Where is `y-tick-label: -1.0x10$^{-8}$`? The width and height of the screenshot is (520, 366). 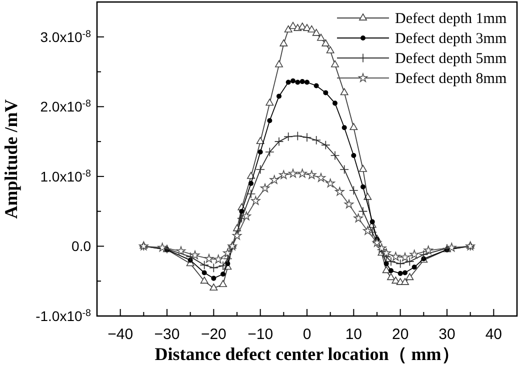
y-tick-label: -1.0x10$^{-8}$ is located at coordinates (64, 316).